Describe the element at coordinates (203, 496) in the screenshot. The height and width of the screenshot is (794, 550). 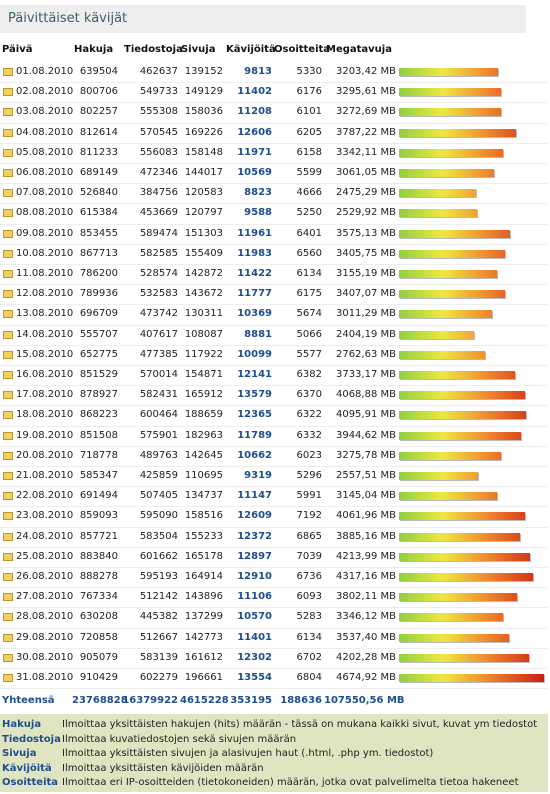
I see `number-cell: 134737` at that location.